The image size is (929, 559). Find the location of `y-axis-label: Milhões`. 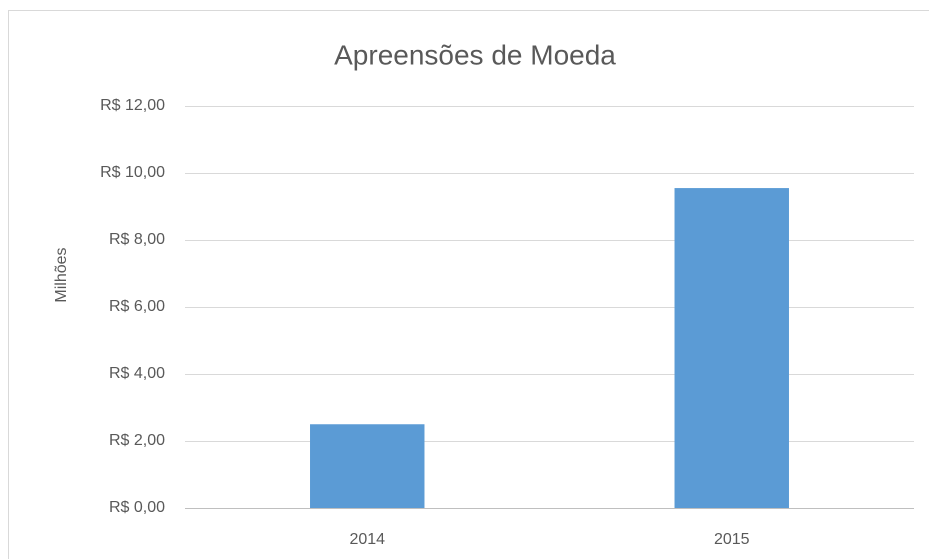

y-axis-label: Milhões is located at coordinates (61, 274).